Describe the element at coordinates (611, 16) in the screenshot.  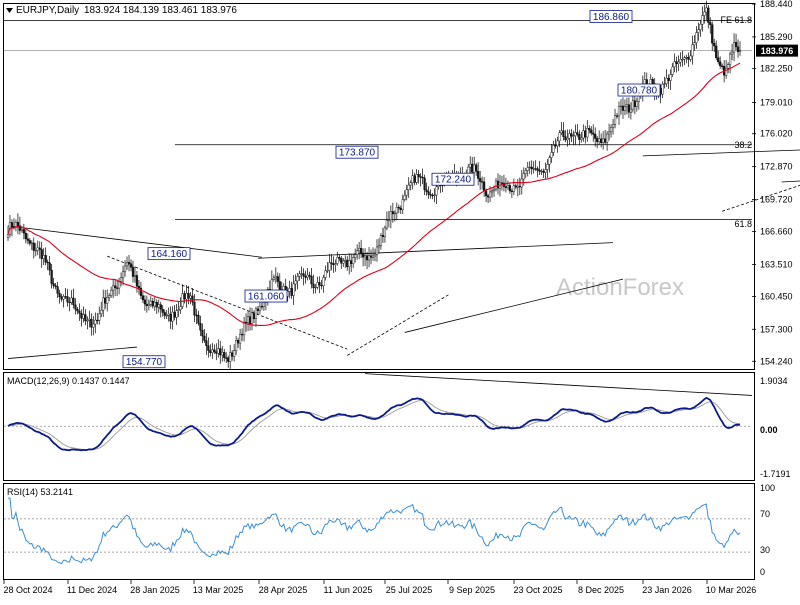
I see `swing-label-box` at that location.